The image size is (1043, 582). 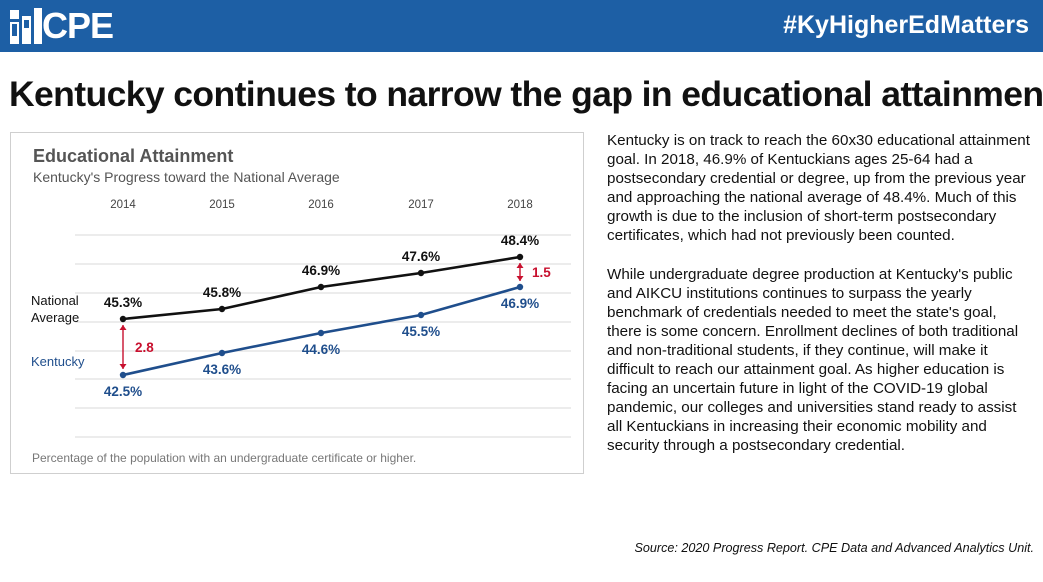 I want to click on header-bar: CPE #KyHigherEdMatters, so click(x=521, y=26).